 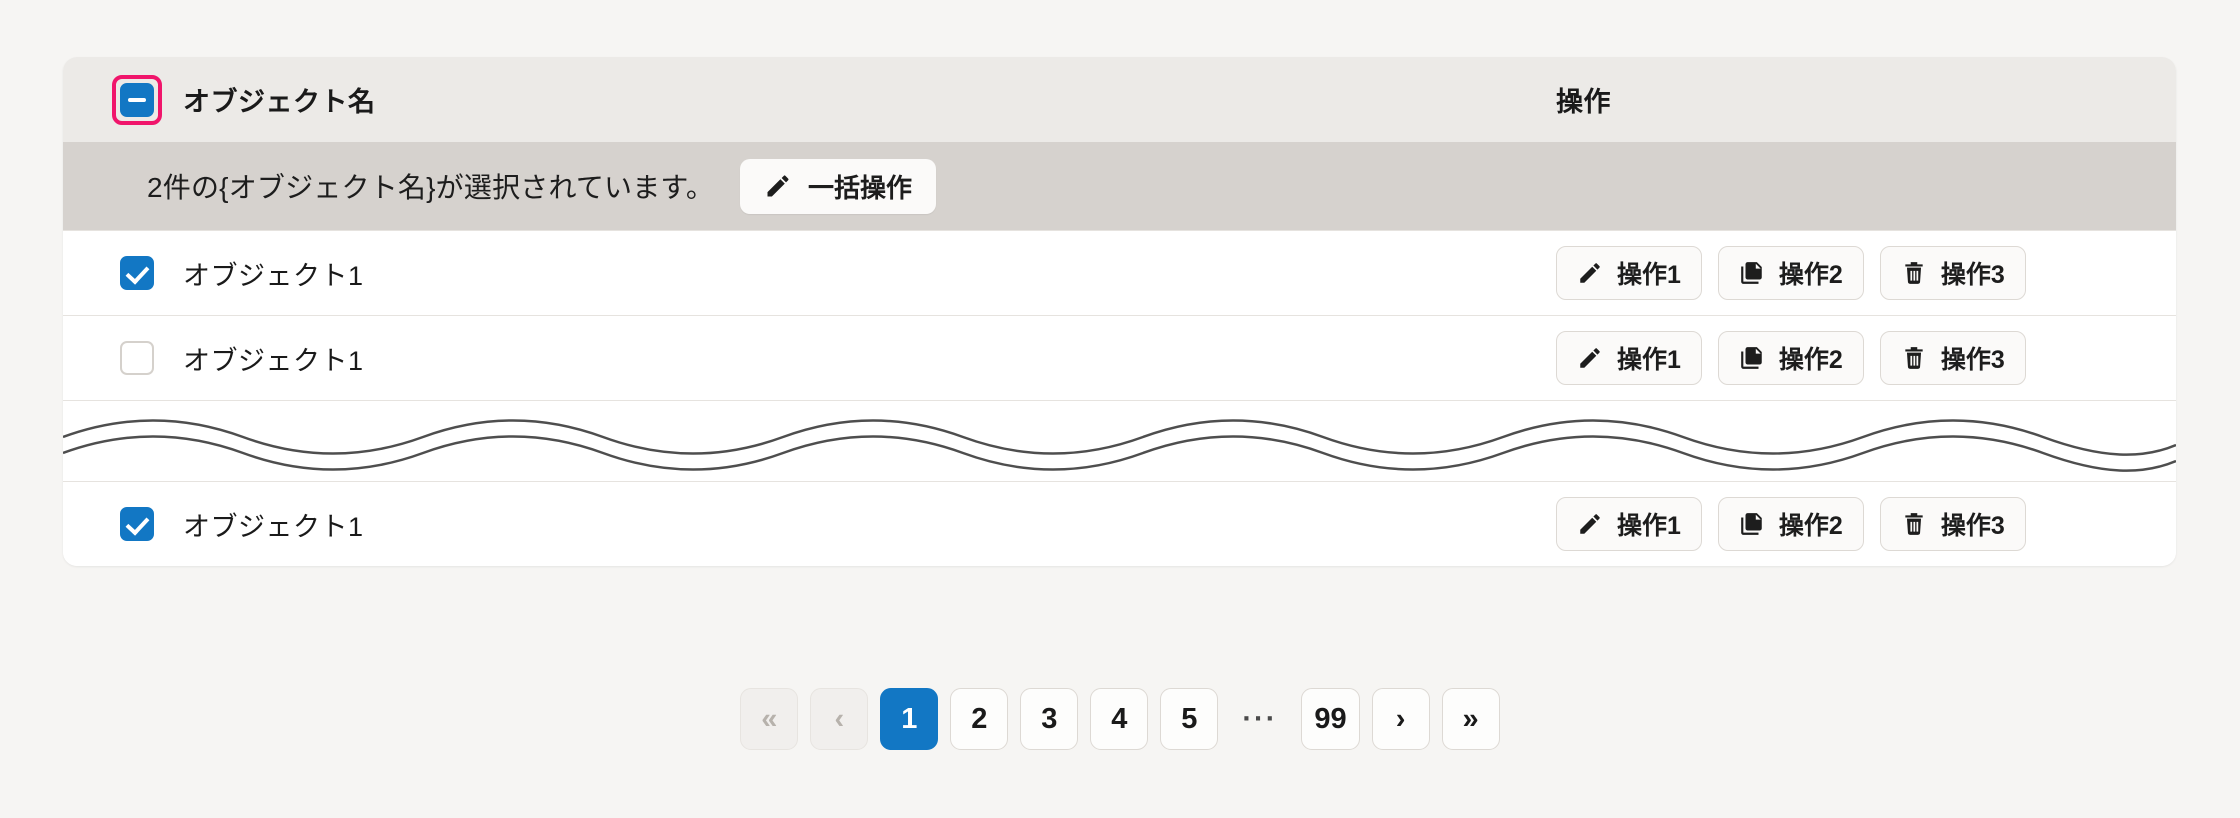 I want to click on column-header-actions: 操作, so click(x=1583, y=102).